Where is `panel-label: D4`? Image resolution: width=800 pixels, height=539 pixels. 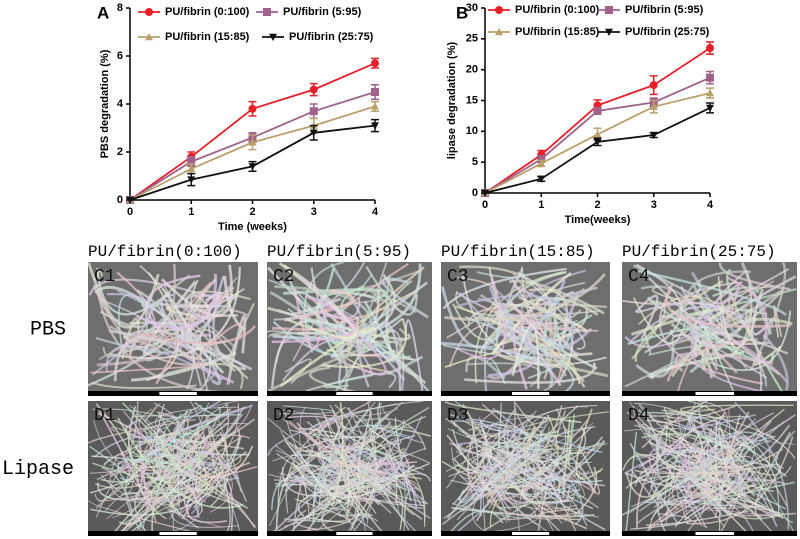
panel-label: D4 is located at coordinates (639, 416).